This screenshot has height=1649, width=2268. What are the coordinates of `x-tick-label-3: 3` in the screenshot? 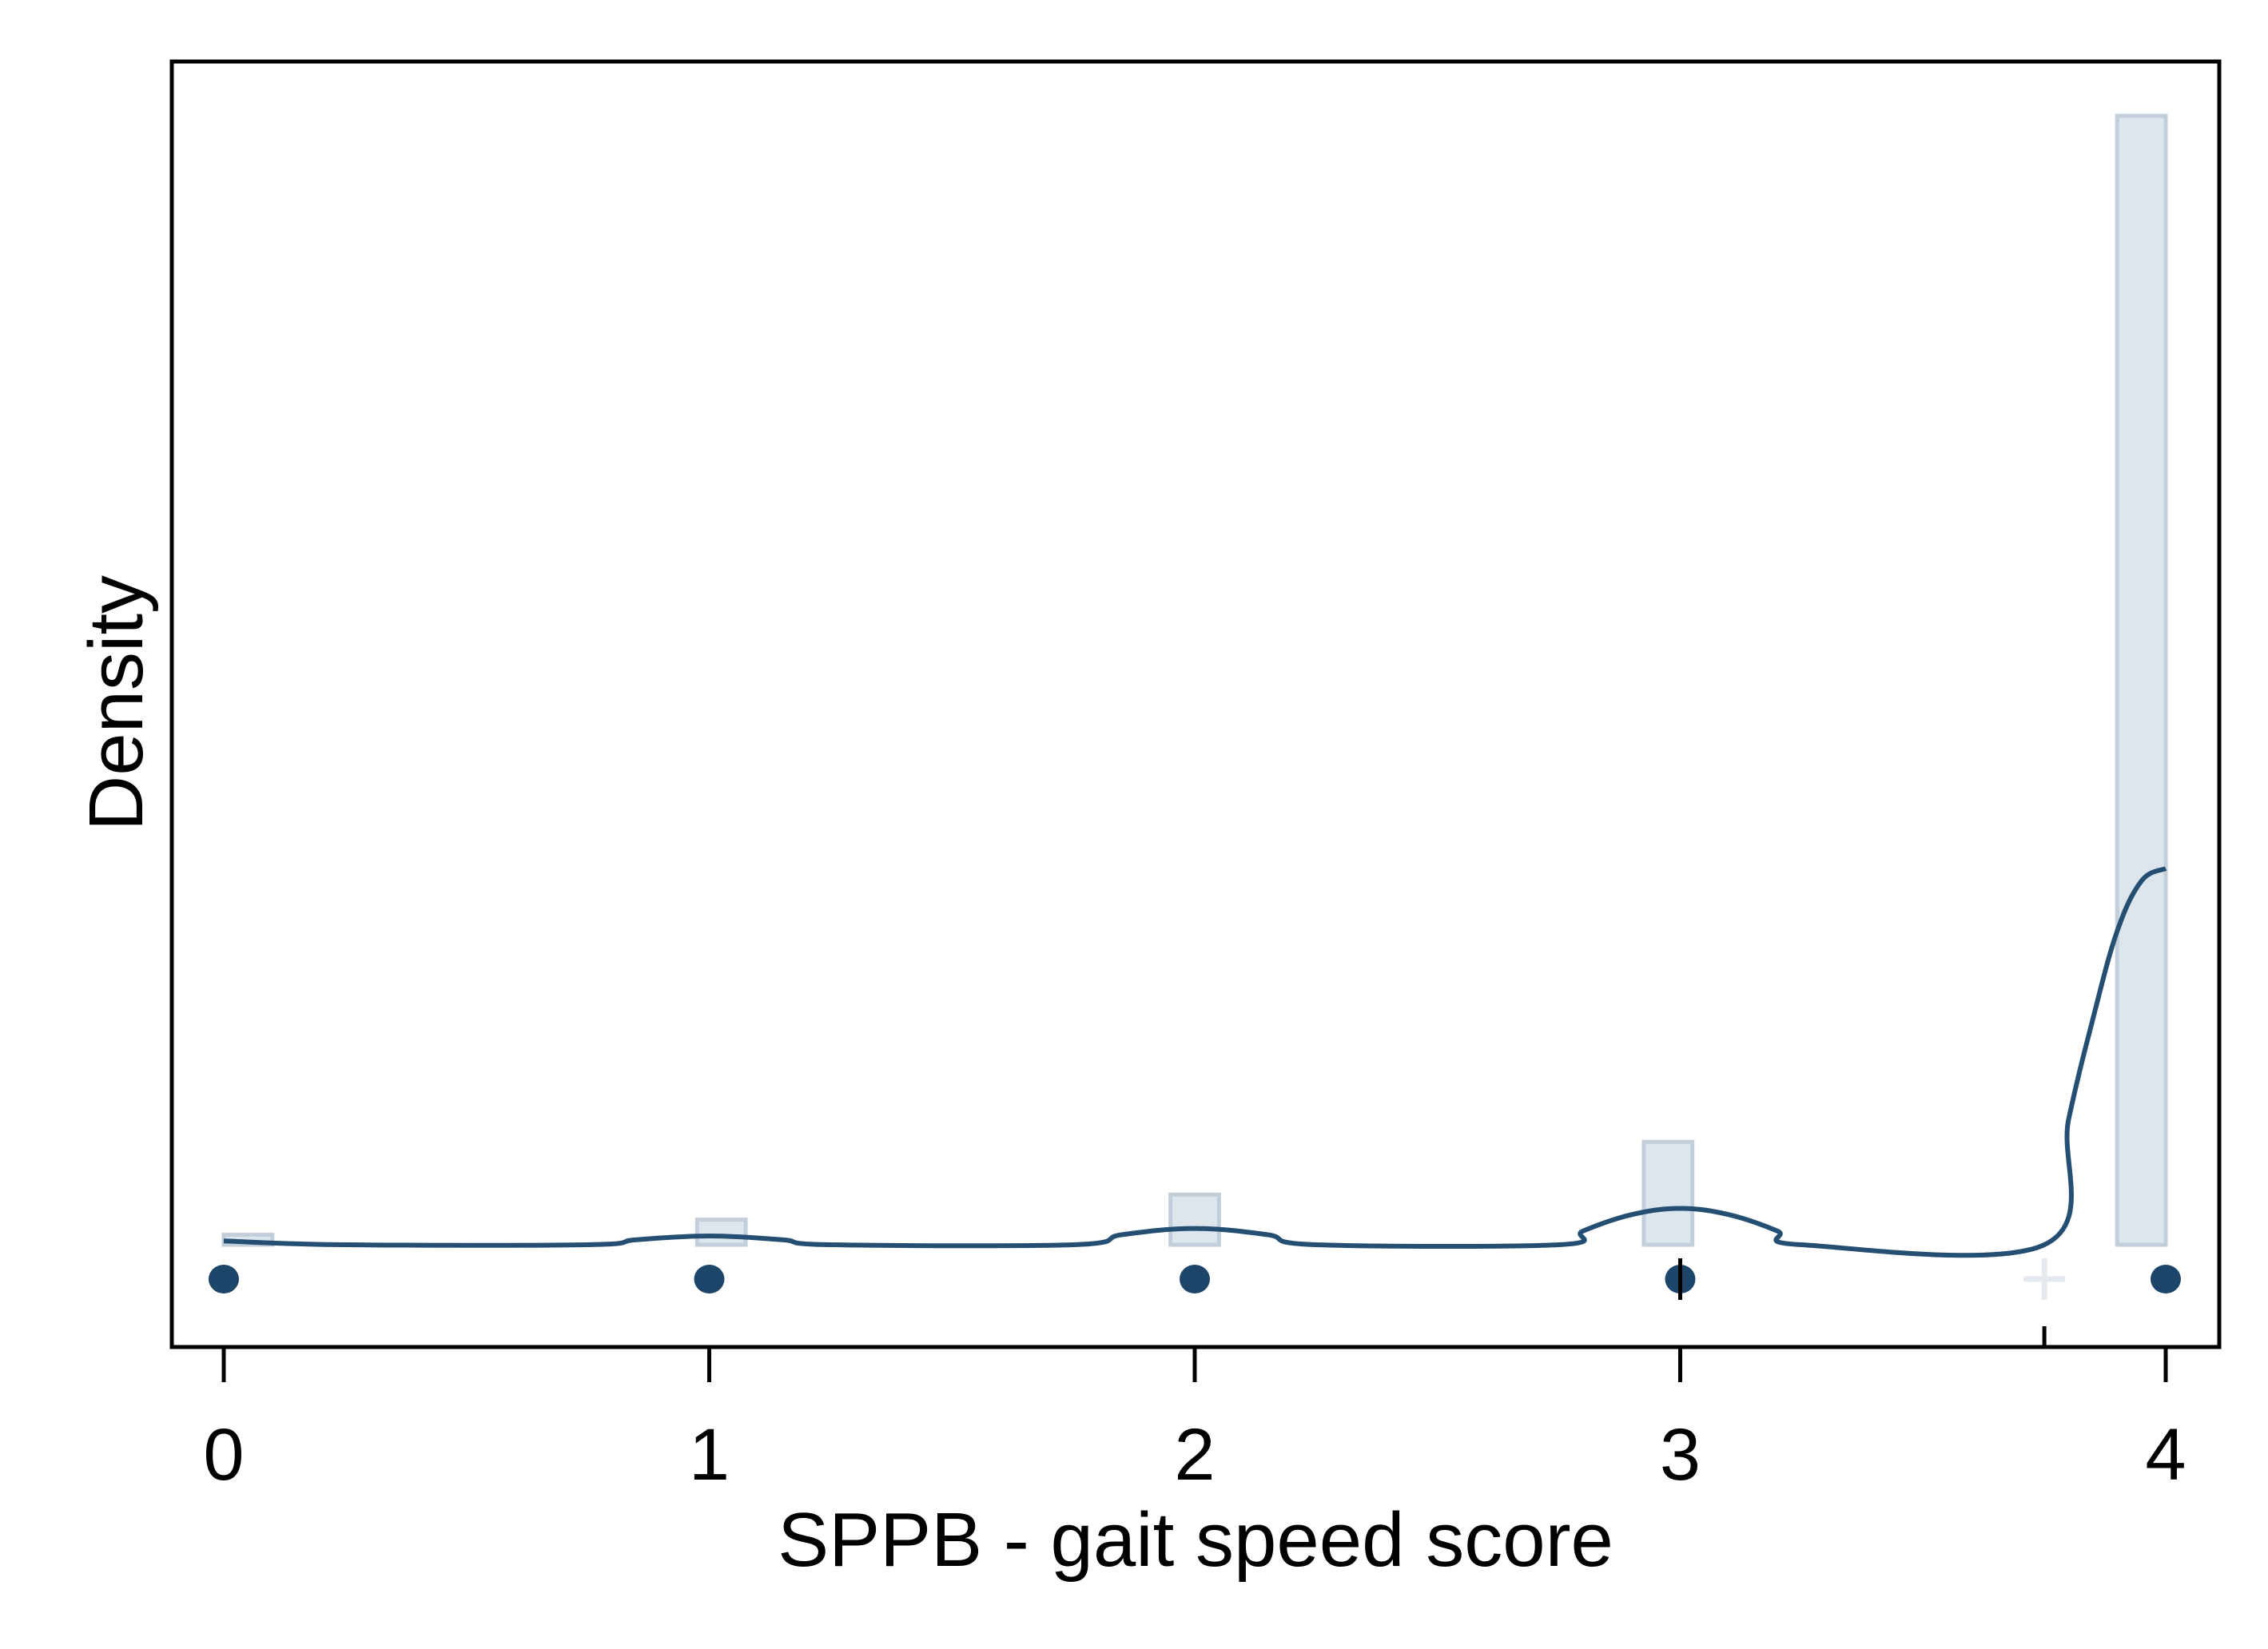 It's located at (1680, 1455).